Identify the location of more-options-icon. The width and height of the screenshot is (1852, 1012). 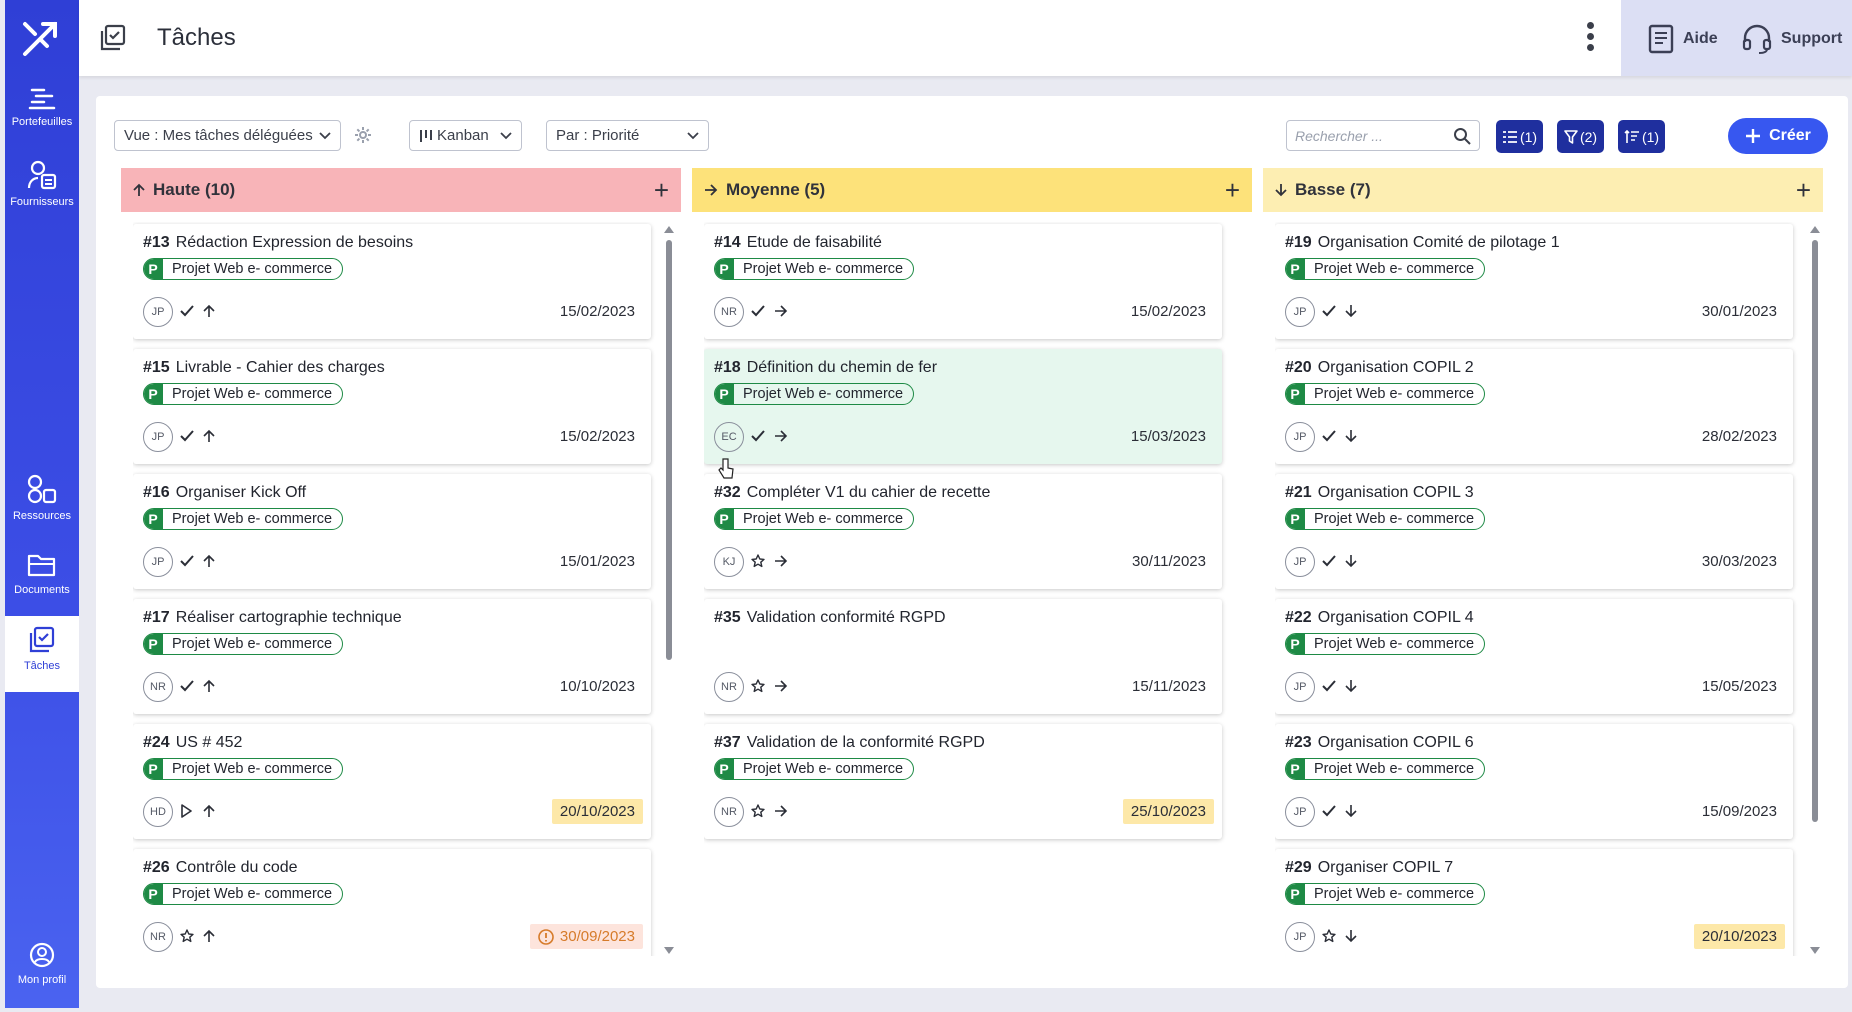
(1590, 37).